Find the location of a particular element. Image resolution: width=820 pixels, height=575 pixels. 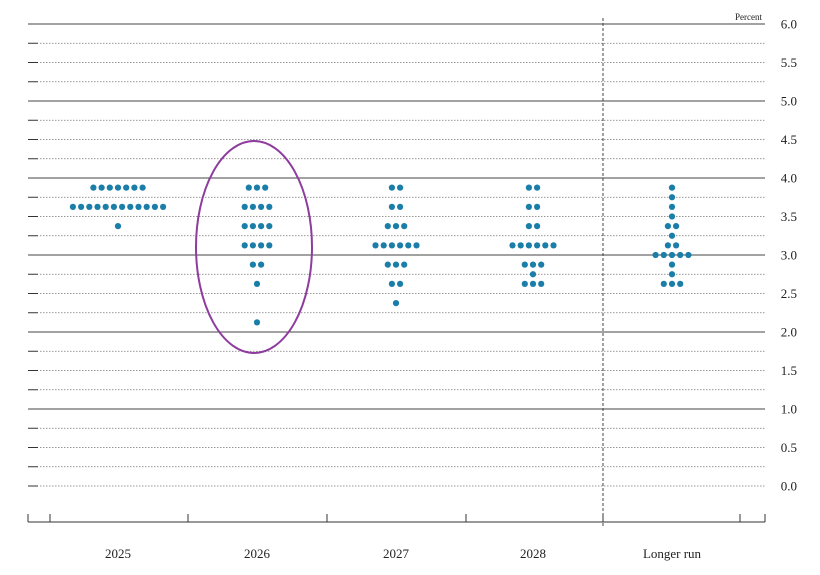

y-tick-label: 6.0 is located at coordinates (789, 24).